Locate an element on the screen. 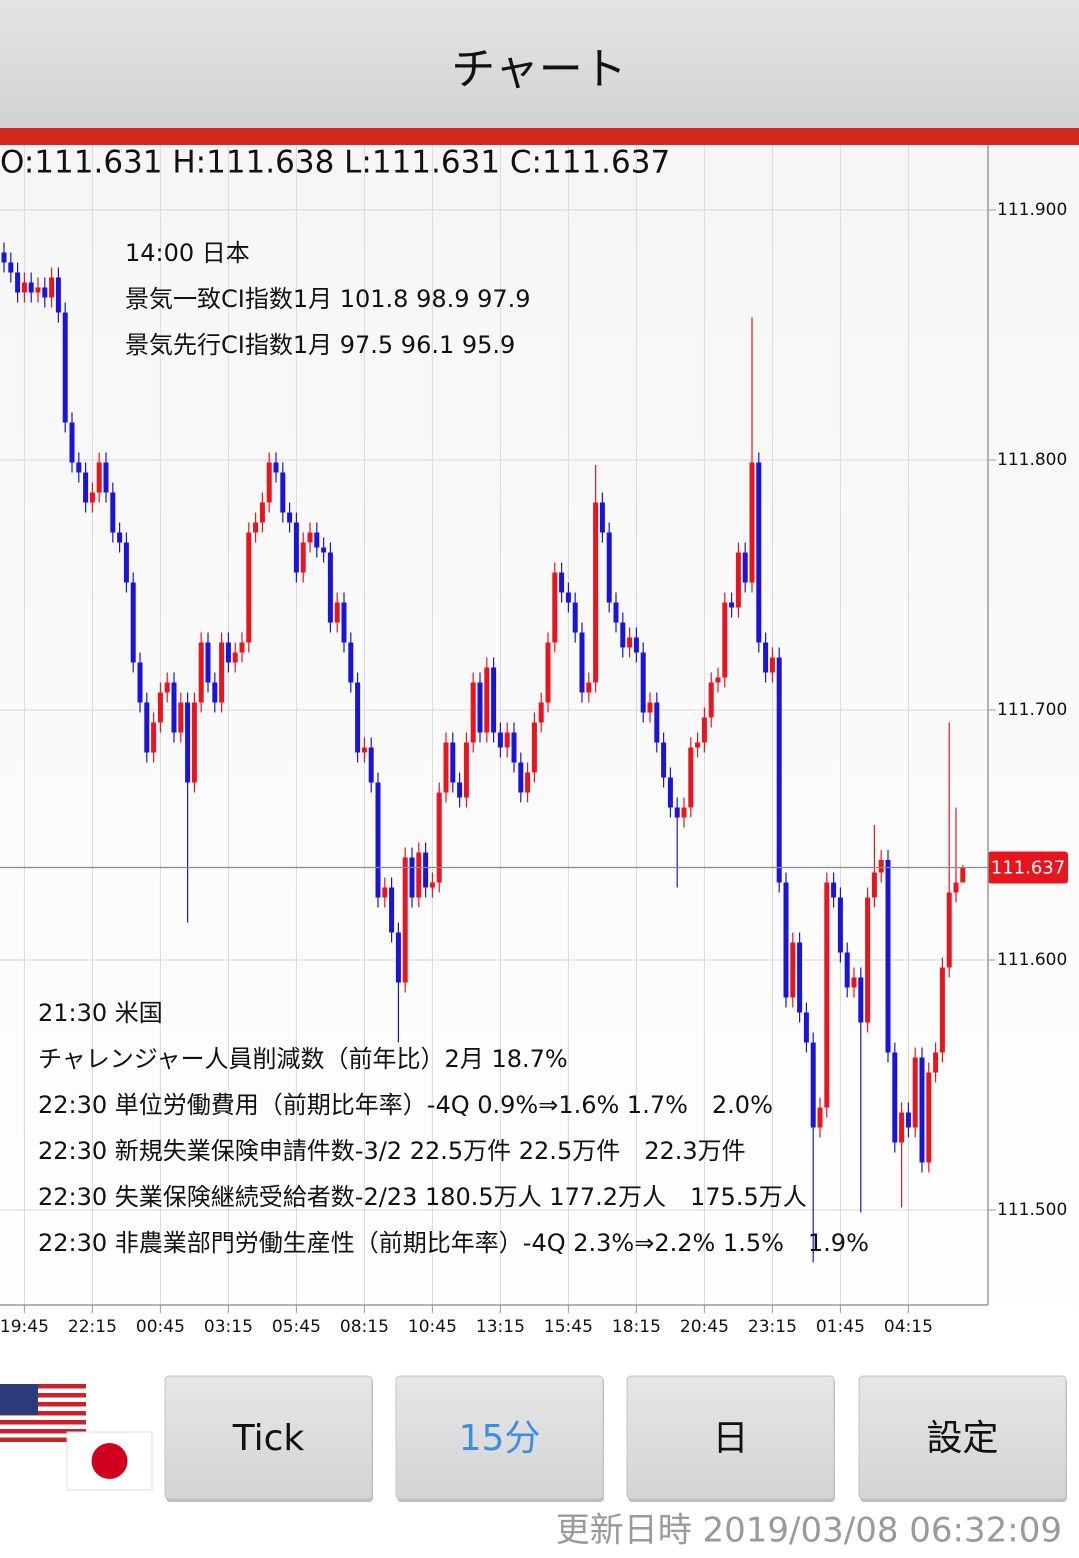 The width and height of the screenshot is (1079, 1558). ohlc-text: O:111.631 H:111.638 L:111.631 C:111.637 is located at coordinates (335, 163).